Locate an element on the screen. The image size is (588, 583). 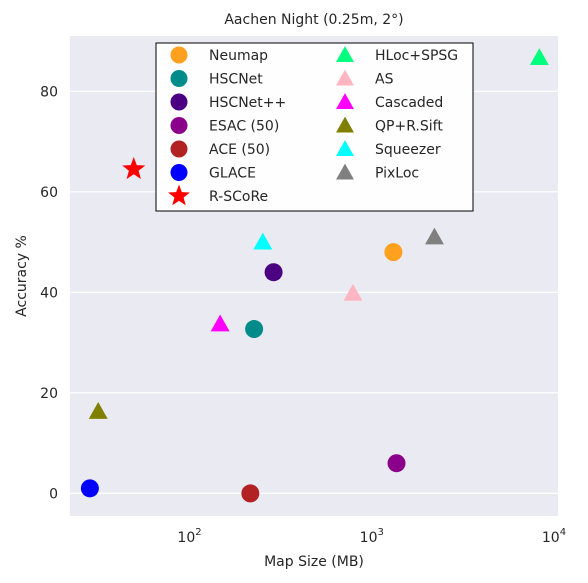
point-neumap is located at coordinates (393, 252).